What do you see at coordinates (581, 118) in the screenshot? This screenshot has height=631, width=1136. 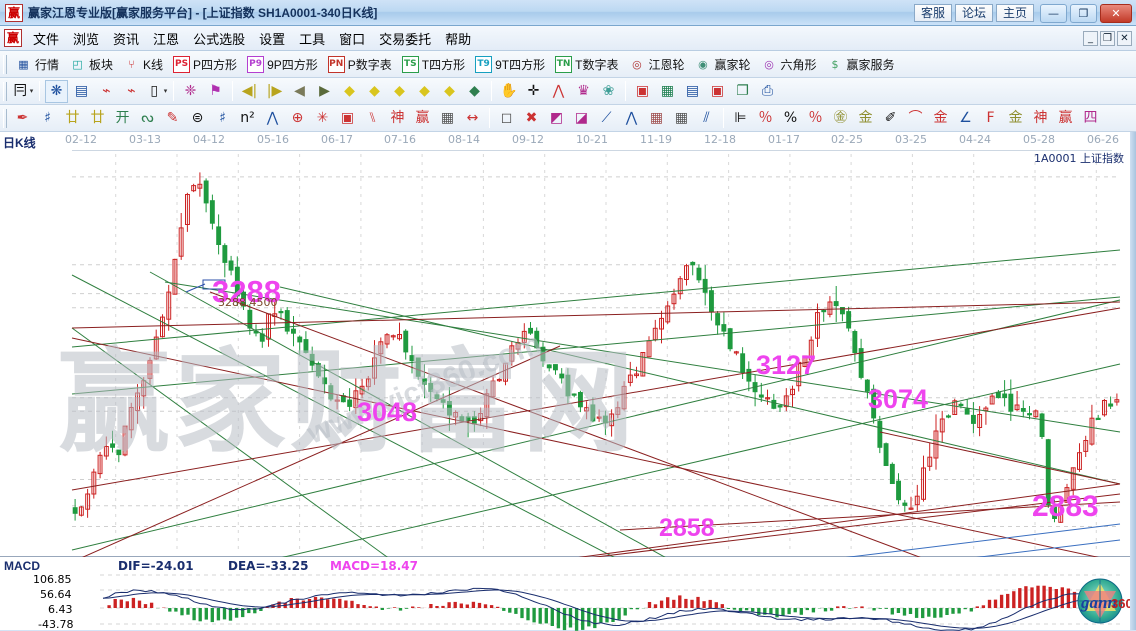 I see `fan-box-button: ◪` at bounding box center [581, 118].